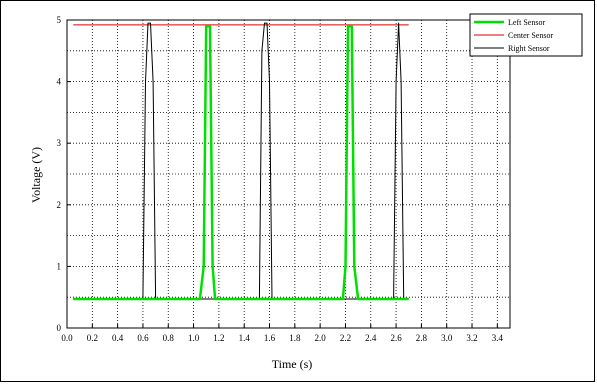  What do you see at coordinates (194, 338) in the screenshot?
I see `x-tick-label: 1.0` at bounding box center [194, 338].